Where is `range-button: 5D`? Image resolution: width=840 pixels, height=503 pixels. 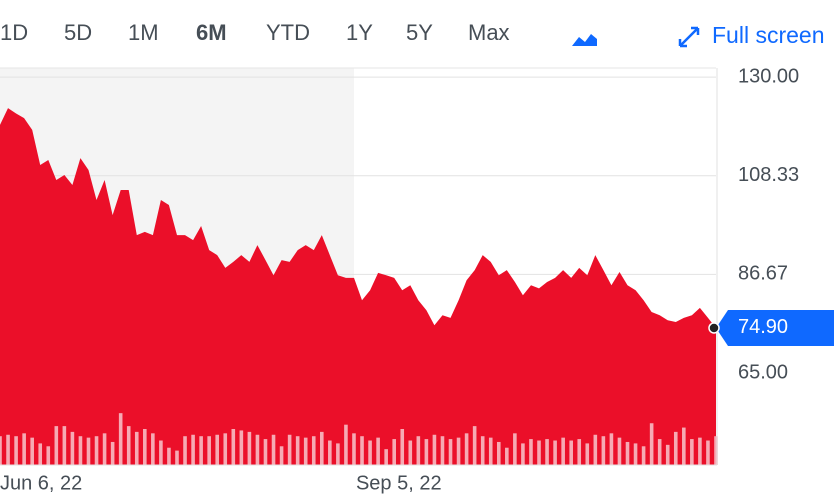 range-button: 5D is located at coordinates (78, 32).